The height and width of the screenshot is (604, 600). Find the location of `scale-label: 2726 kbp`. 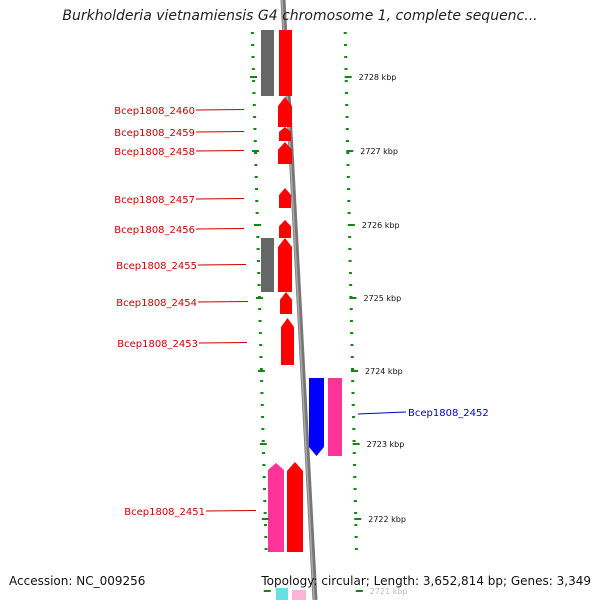

scale-label: 2726 kbp is located at coordinates (381, 225).